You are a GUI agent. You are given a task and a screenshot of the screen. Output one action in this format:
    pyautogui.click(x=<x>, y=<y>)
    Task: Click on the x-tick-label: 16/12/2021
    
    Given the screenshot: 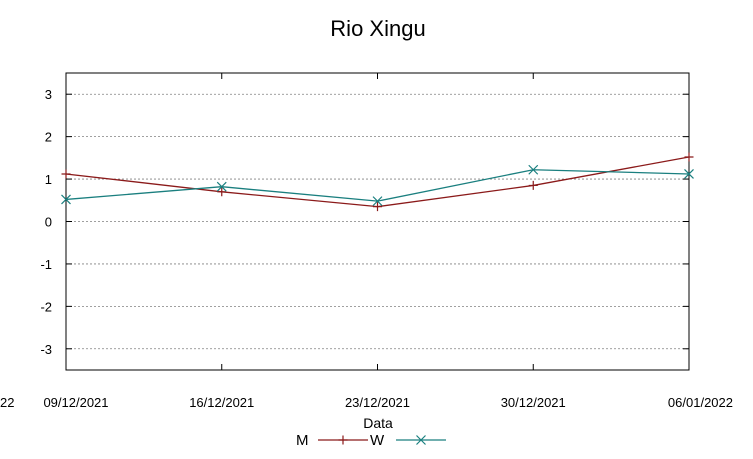 What is the action you would take?
    pyautogui.click(x=221, y=402)
    